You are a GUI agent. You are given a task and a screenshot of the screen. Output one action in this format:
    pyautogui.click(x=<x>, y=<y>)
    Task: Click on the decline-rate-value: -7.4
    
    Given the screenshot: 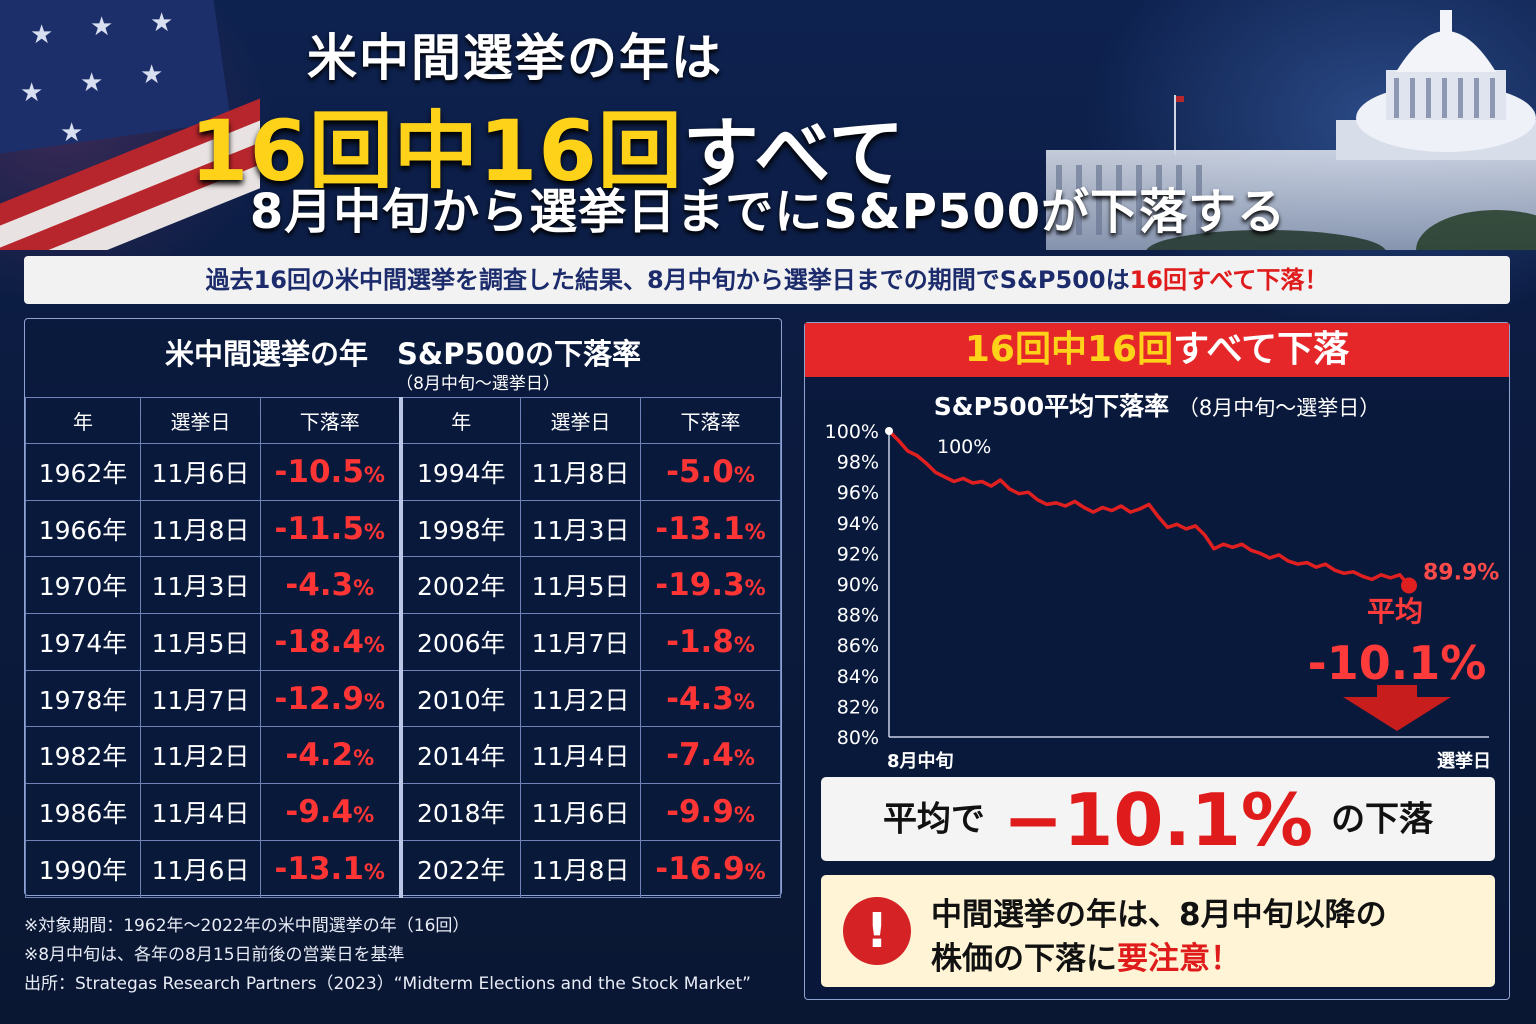 What is the action you would take?
    pyautogui.click(x=700, y=755)
    